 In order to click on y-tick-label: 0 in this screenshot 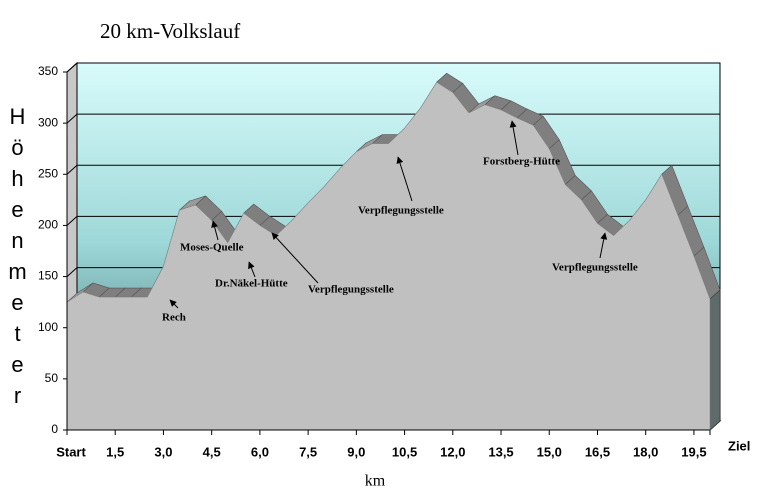, I will do `click(54, 429)`.